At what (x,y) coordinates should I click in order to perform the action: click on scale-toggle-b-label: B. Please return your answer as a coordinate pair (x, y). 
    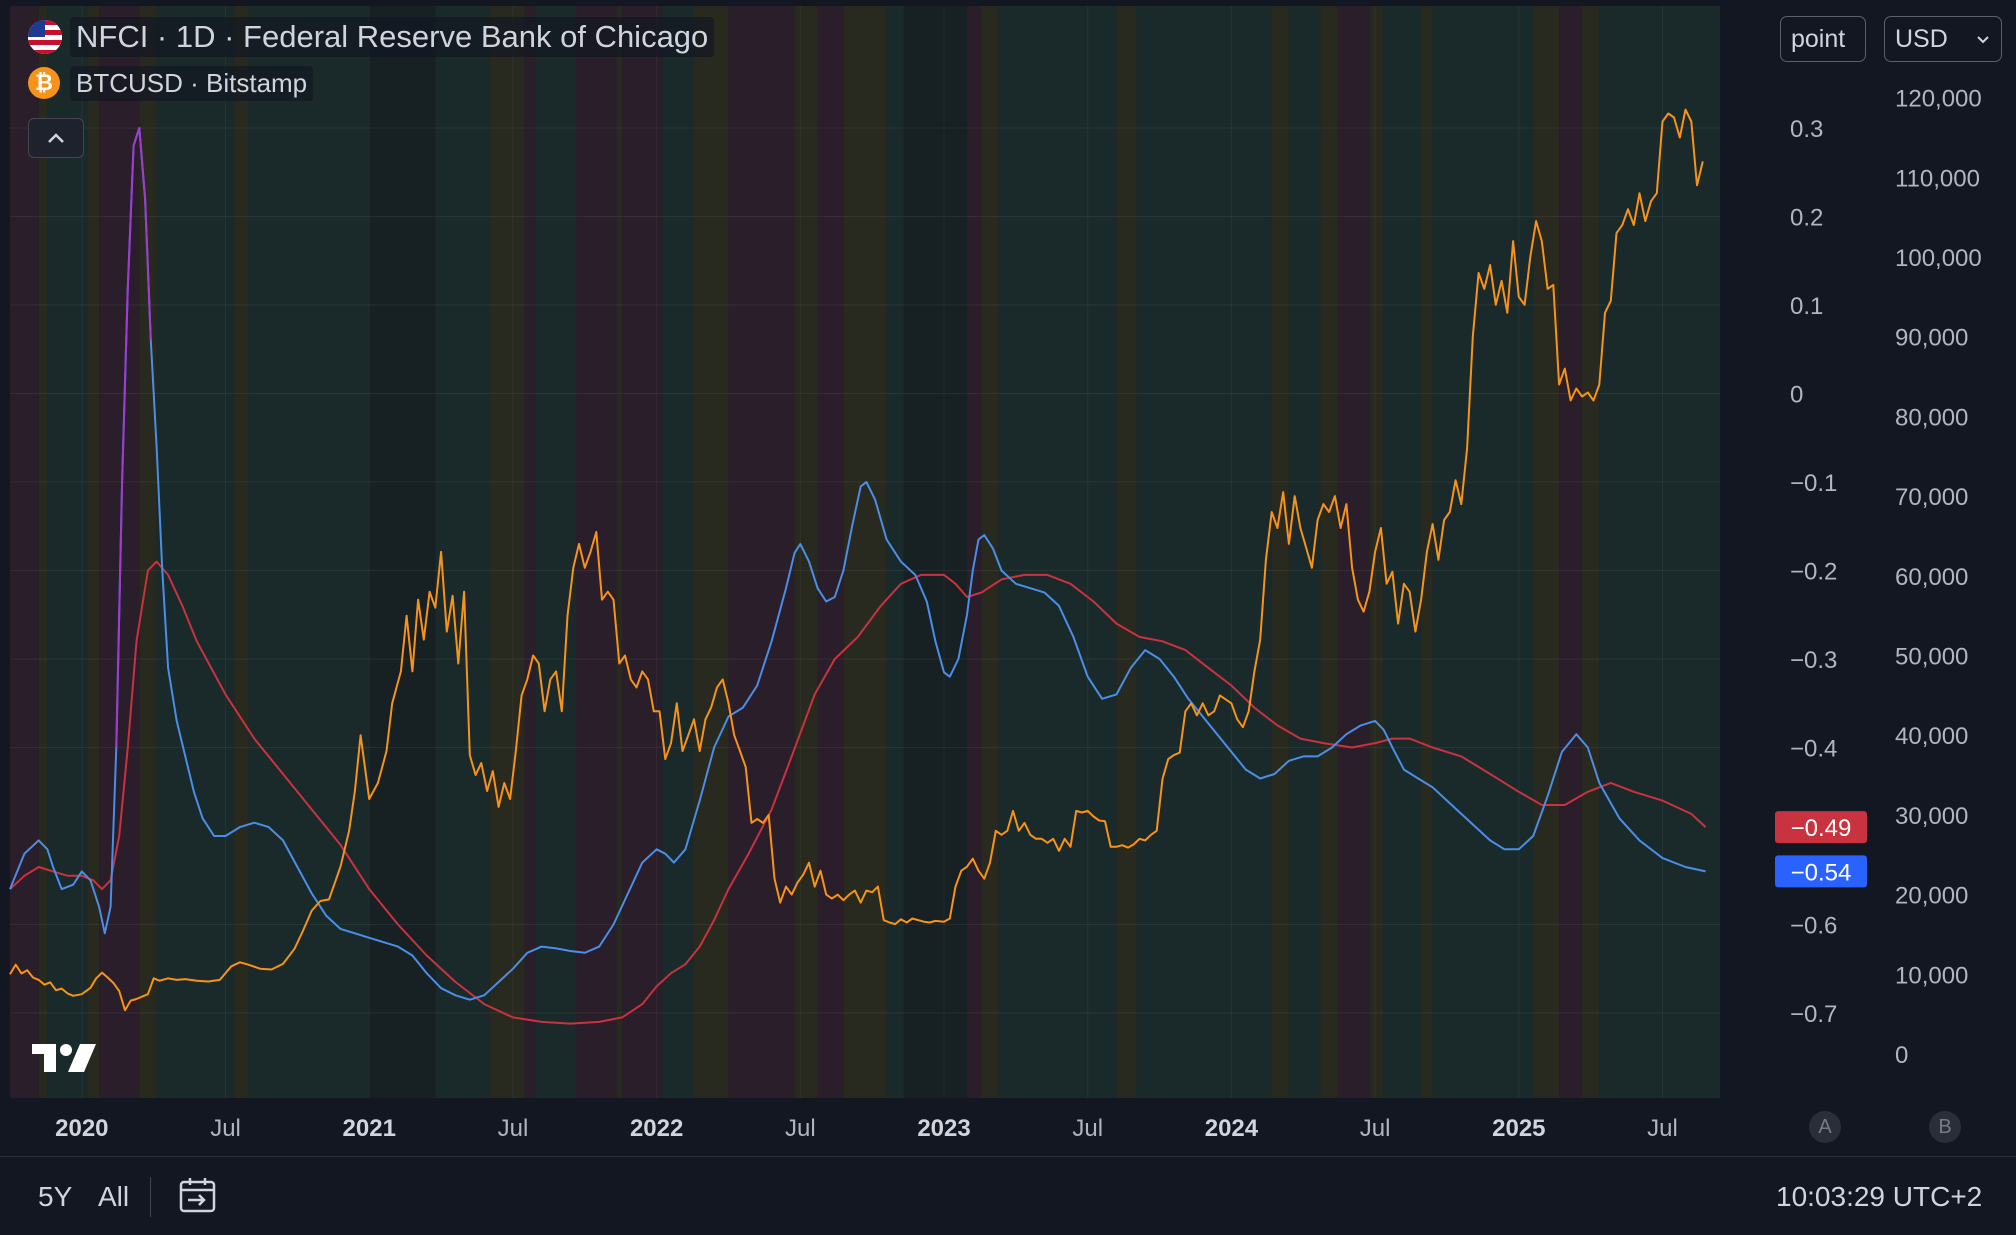
    Looking at the image, I should click on (1945, 1126).